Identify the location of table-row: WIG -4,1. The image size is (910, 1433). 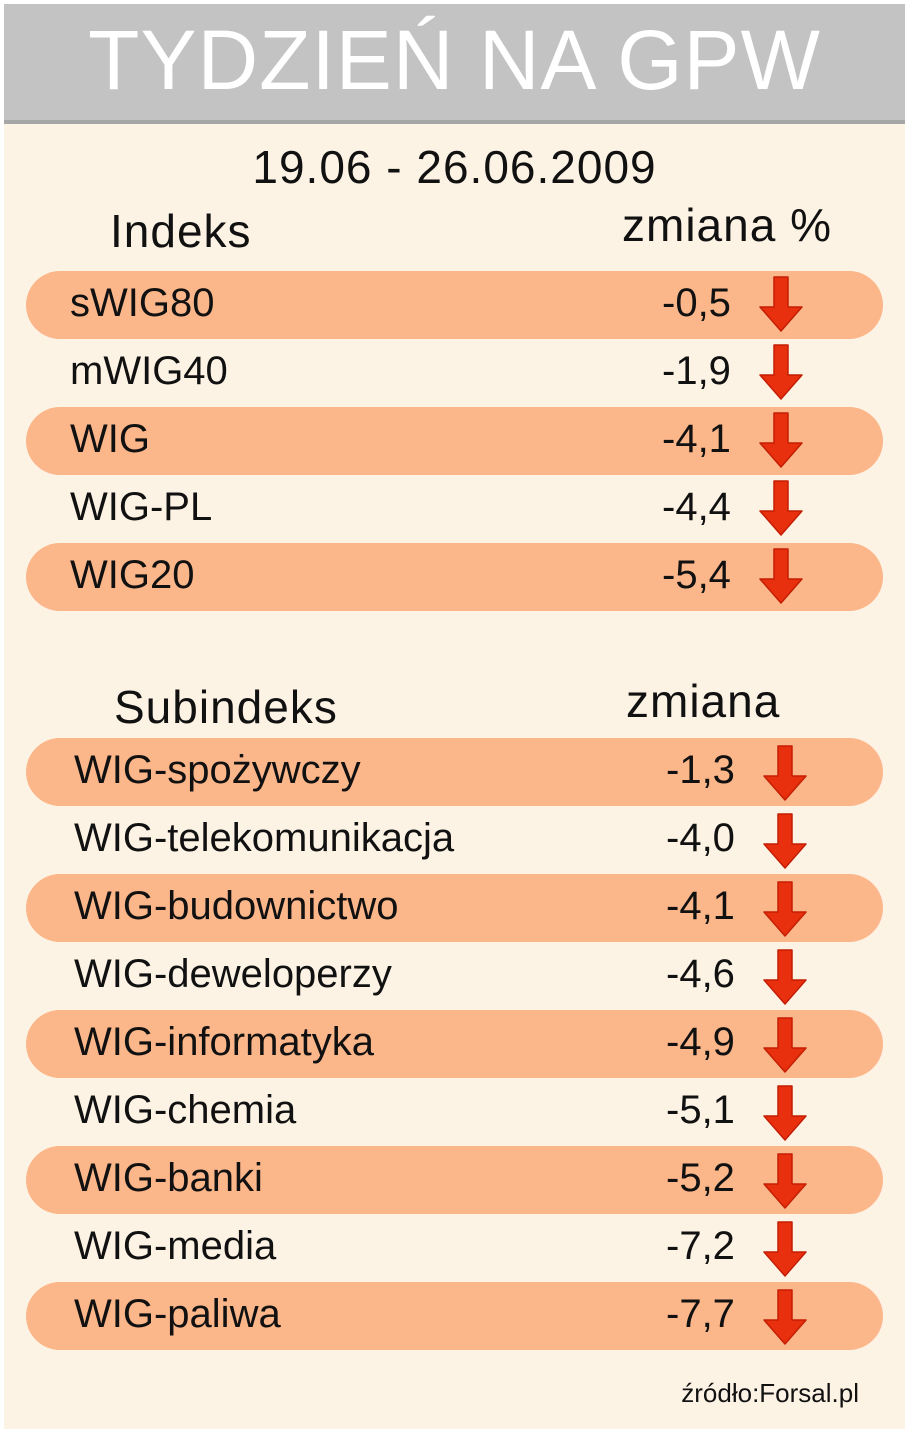
(454, 441).